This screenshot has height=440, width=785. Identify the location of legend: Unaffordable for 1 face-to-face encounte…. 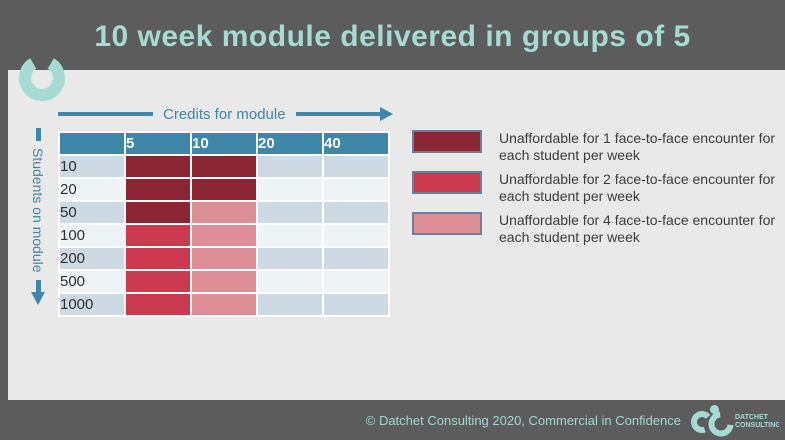
(598, 191).